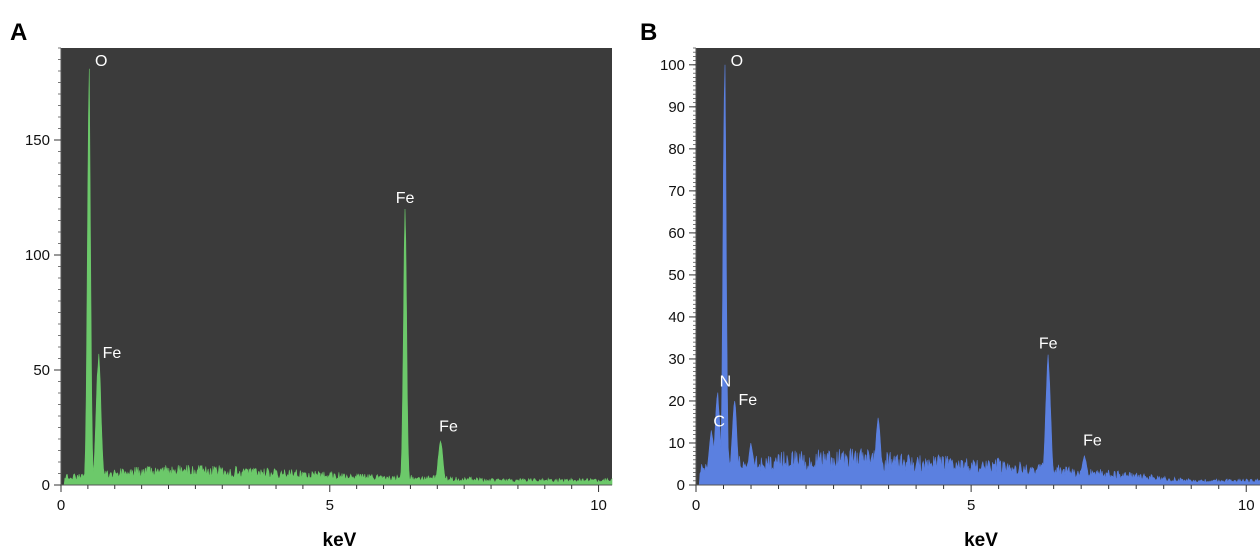  Describe the element at coordinates (676, 149) in the screenshot. I see `y-tick-label: 80` at that location.